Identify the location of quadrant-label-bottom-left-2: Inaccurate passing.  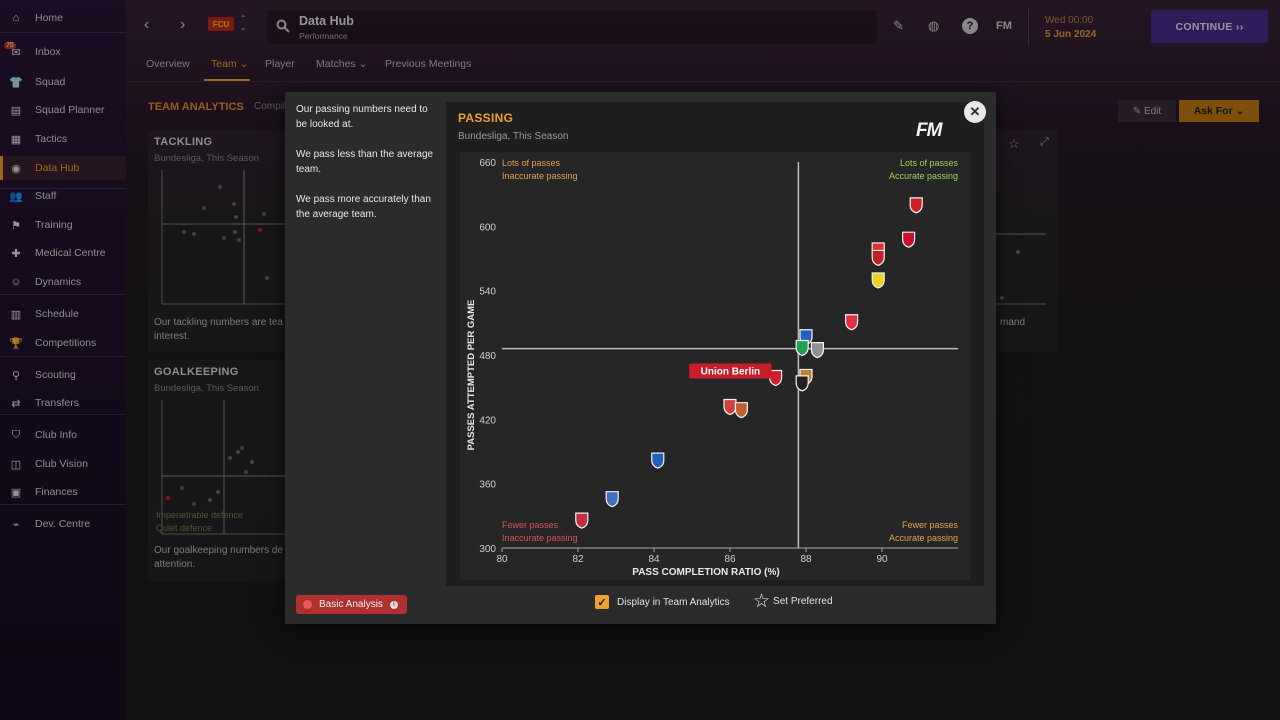
(540, 538).